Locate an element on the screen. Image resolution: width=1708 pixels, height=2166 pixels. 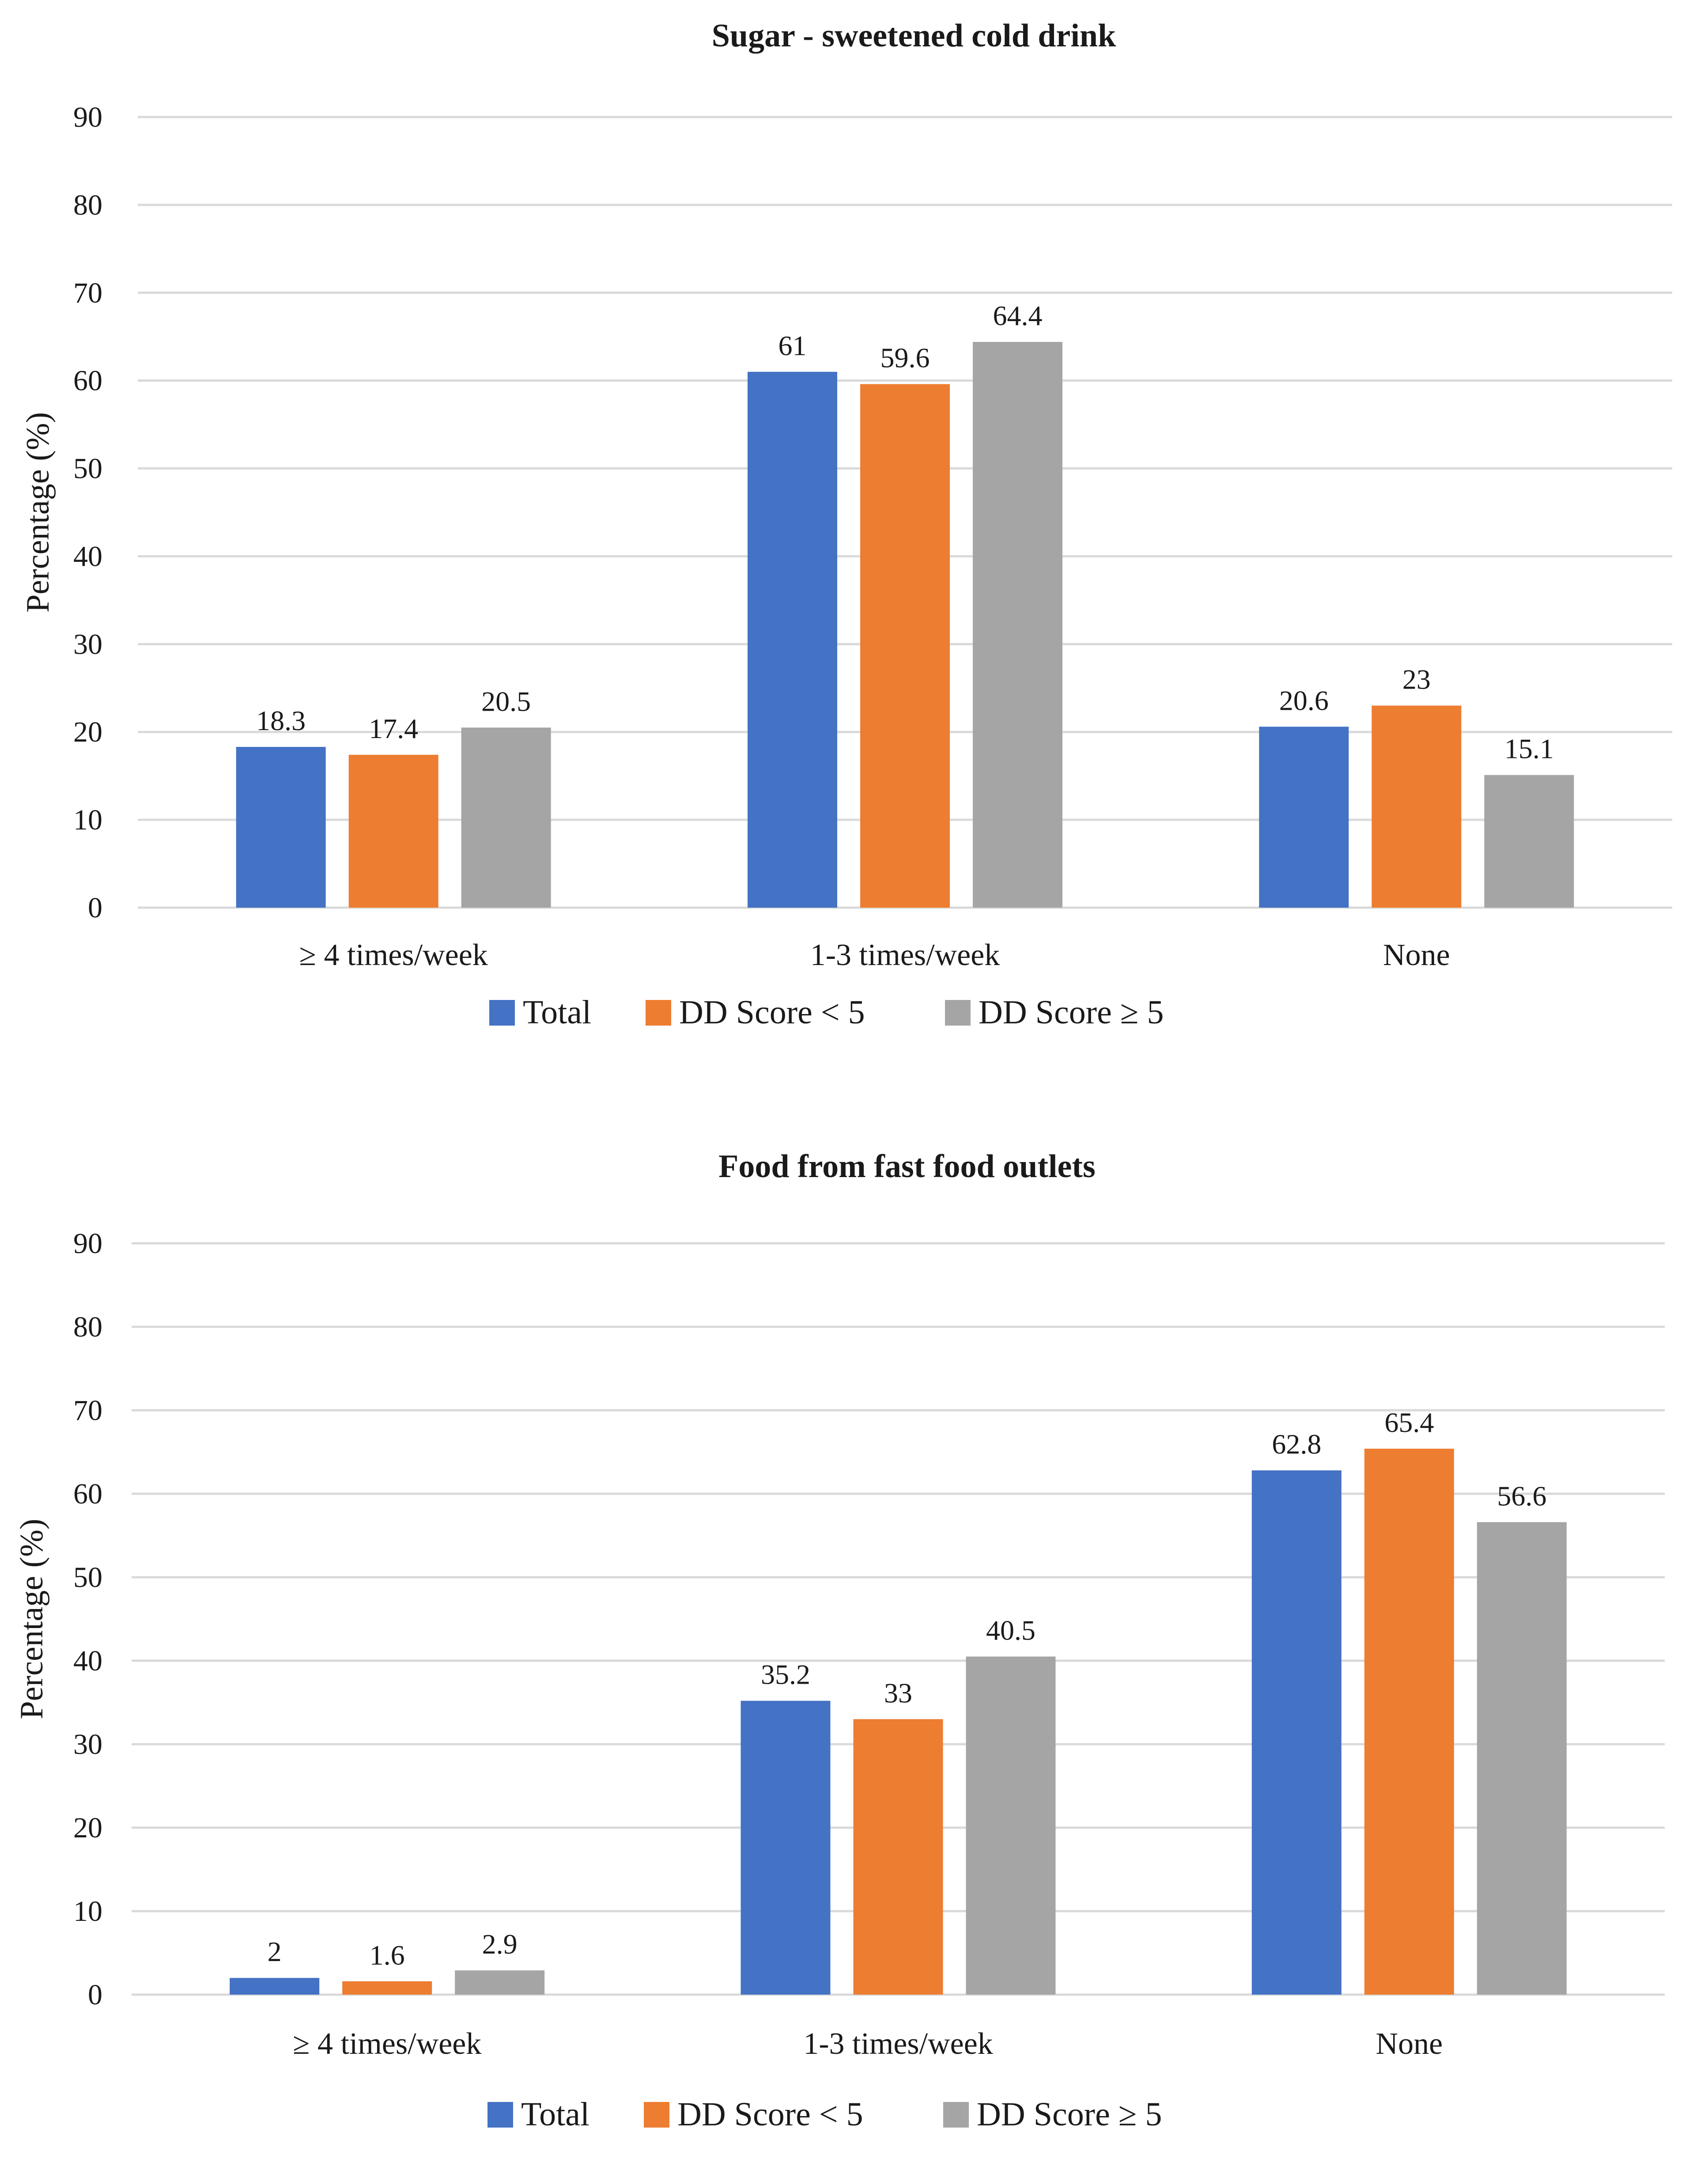
data-label: 2.9 is located at coordinates (500, 1944).